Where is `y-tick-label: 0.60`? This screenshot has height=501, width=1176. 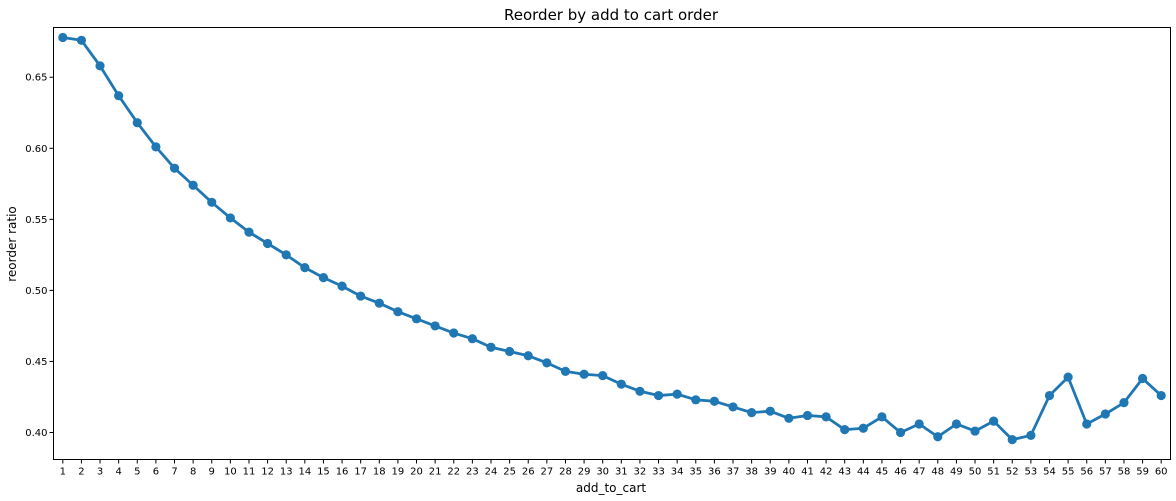
y-tick-label: 0.60 is located at coordinates (36, 149).